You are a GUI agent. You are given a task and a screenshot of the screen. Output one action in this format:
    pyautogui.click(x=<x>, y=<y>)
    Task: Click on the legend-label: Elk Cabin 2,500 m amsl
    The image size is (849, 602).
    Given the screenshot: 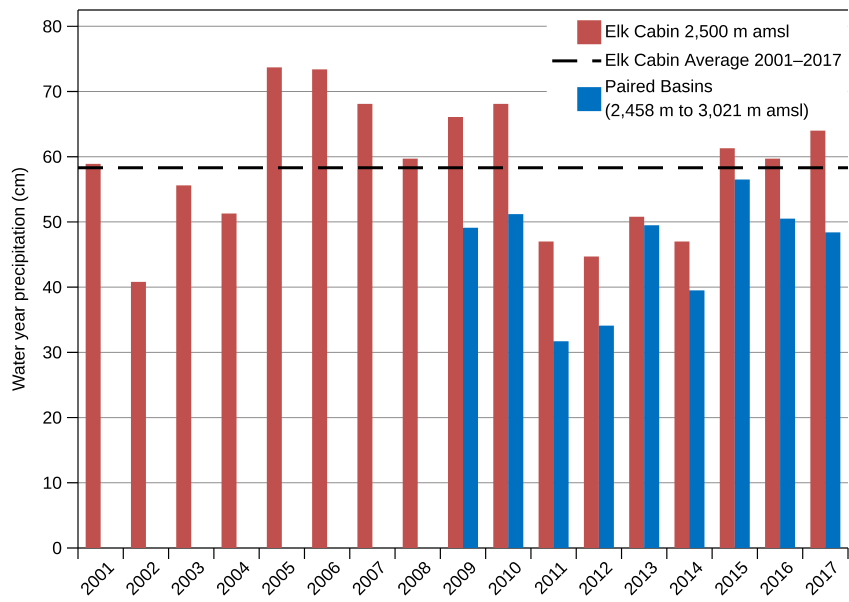 What is the action you would take?
    pyautogui.click(x=697, y=32)
    